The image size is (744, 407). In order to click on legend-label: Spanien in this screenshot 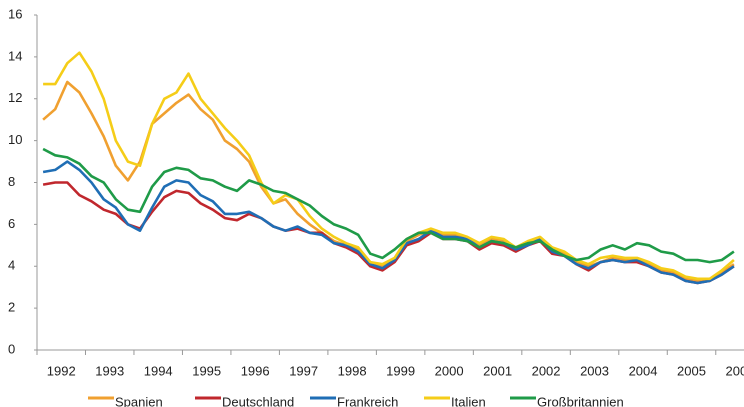, I will do `click(139, 400)`.